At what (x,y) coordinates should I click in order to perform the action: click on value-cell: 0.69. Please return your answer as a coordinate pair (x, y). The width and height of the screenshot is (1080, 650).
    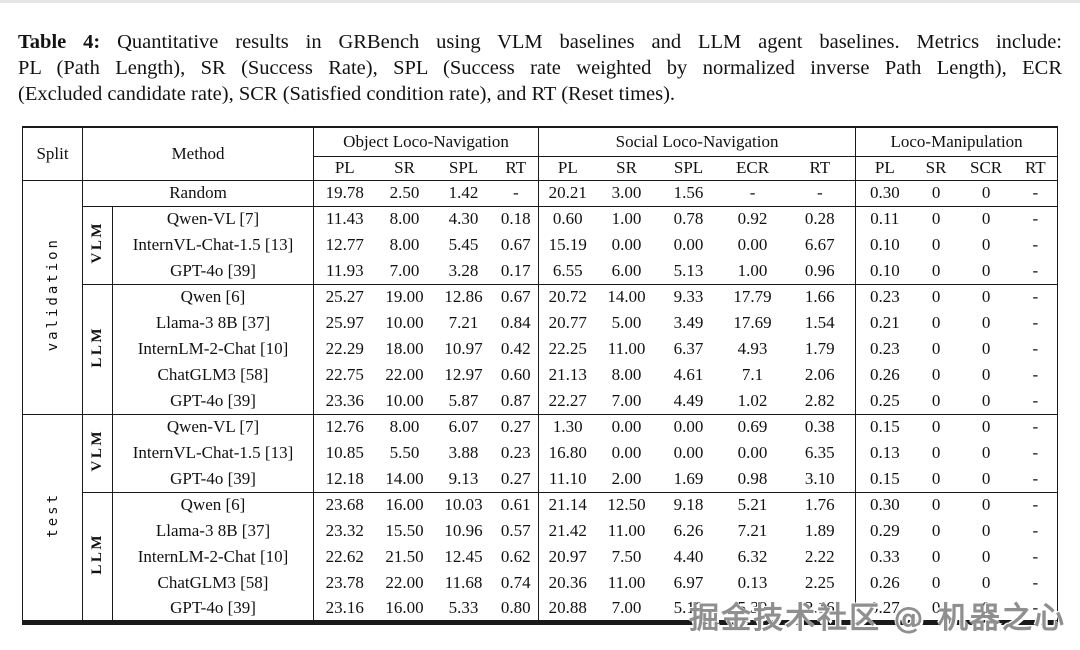
    Looking at the image, I should click on (752, 426).